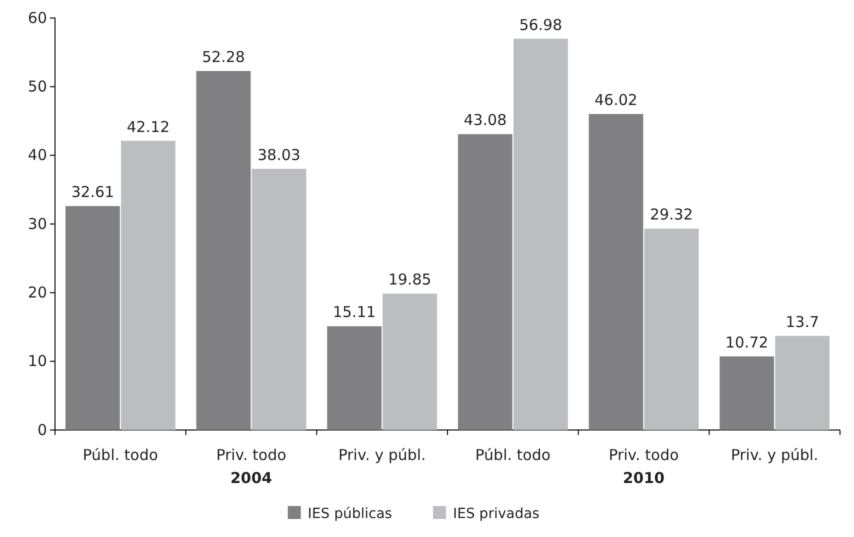 The width and height of the screenshot is (854, 537). What do you see at coordinates (496, 514) in the screenshot?
I see `legend-label: IES privadas` at bounding box center [496, 514].